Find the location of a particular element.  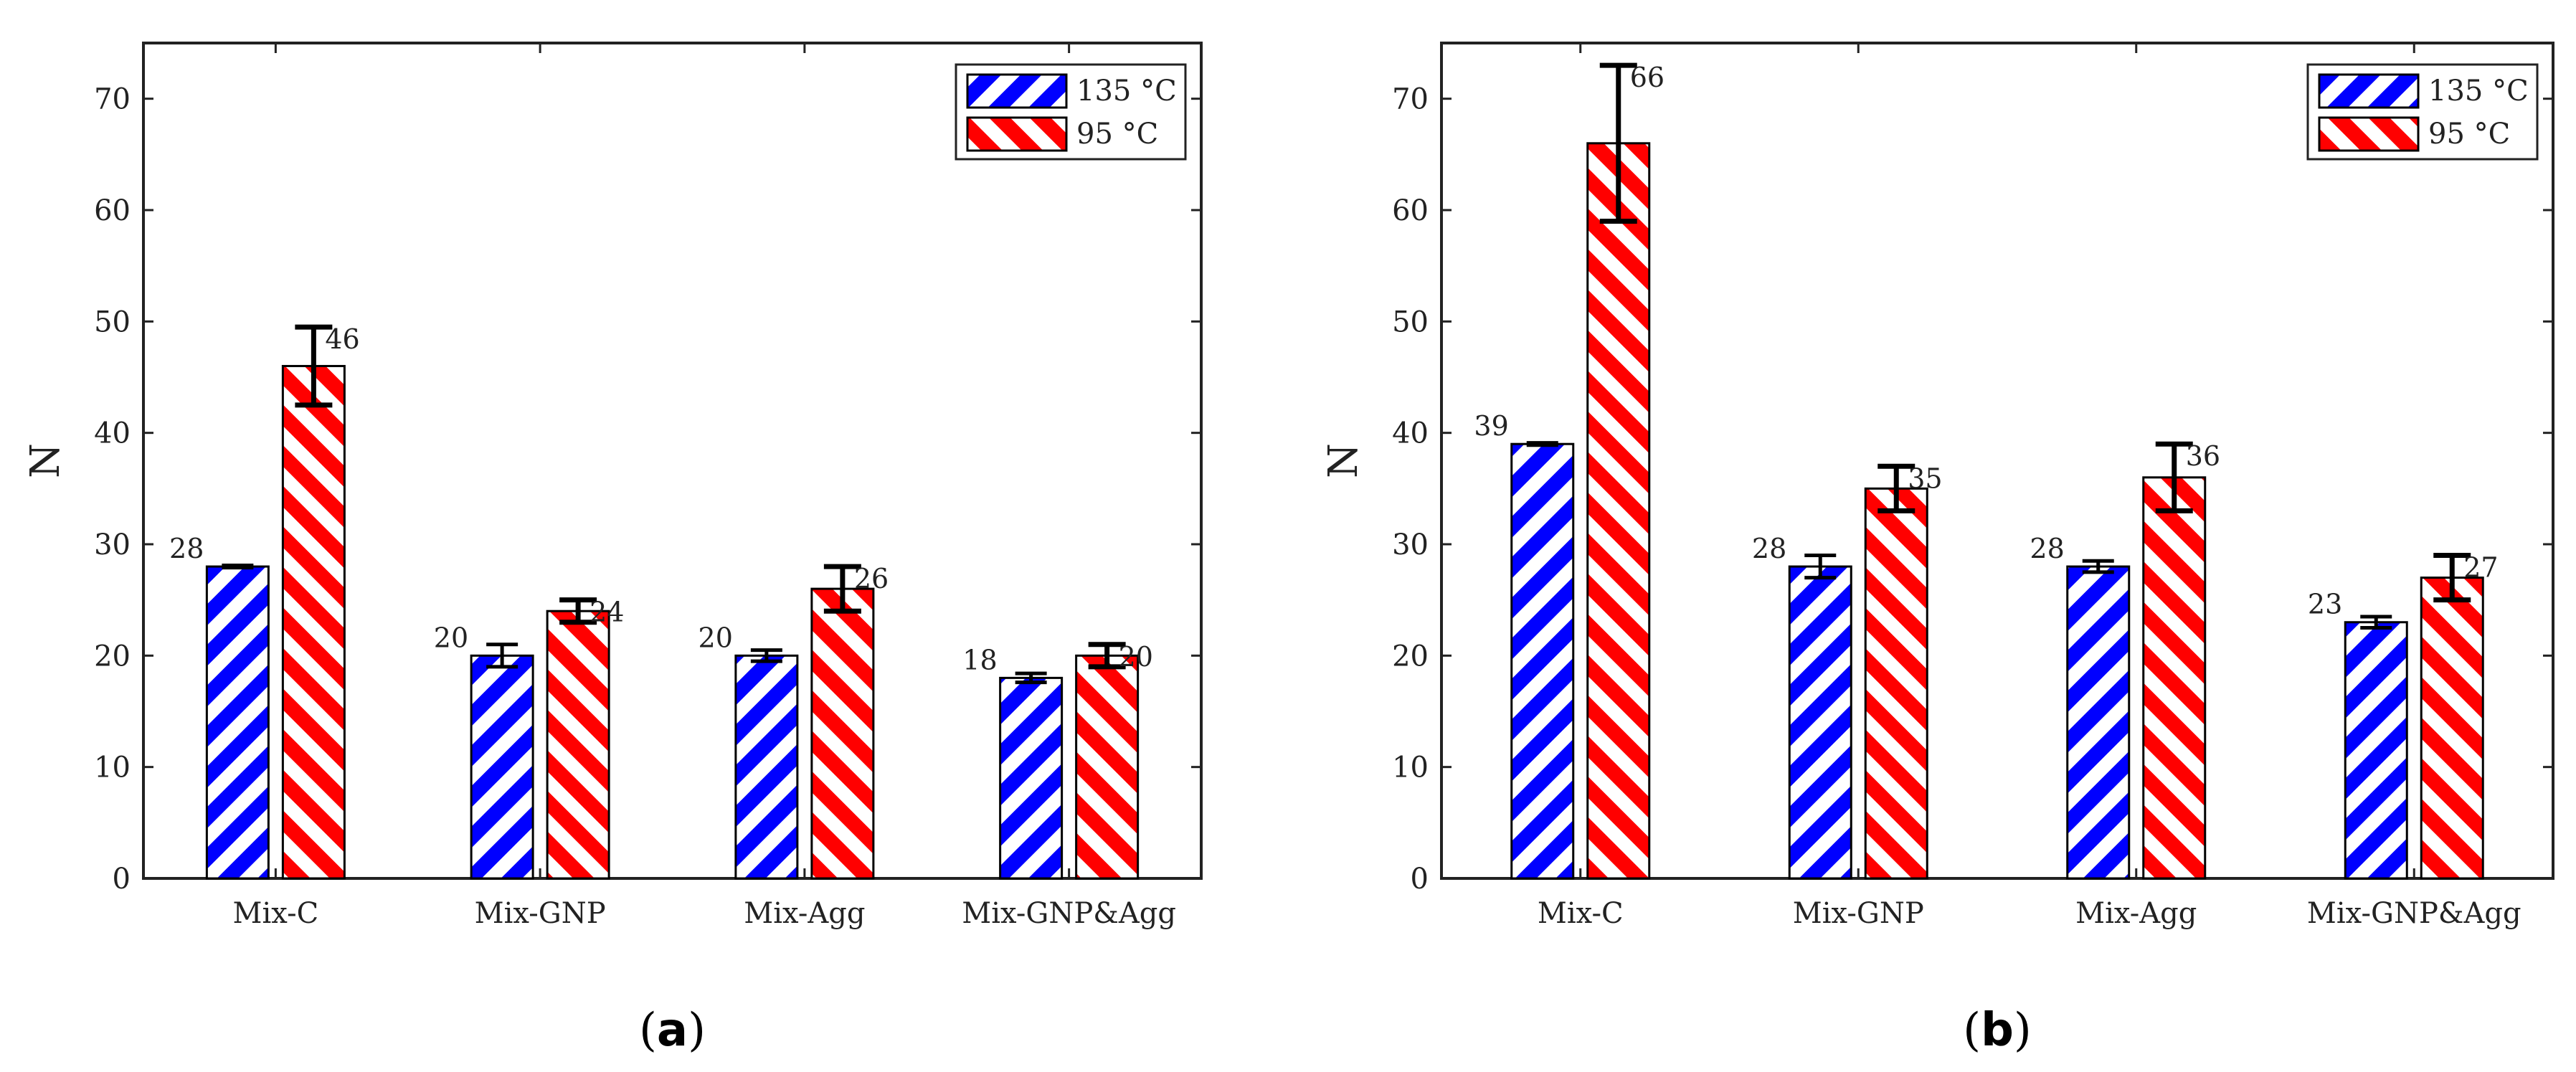

data-label: 66 is located at coordinates (1647, 77).